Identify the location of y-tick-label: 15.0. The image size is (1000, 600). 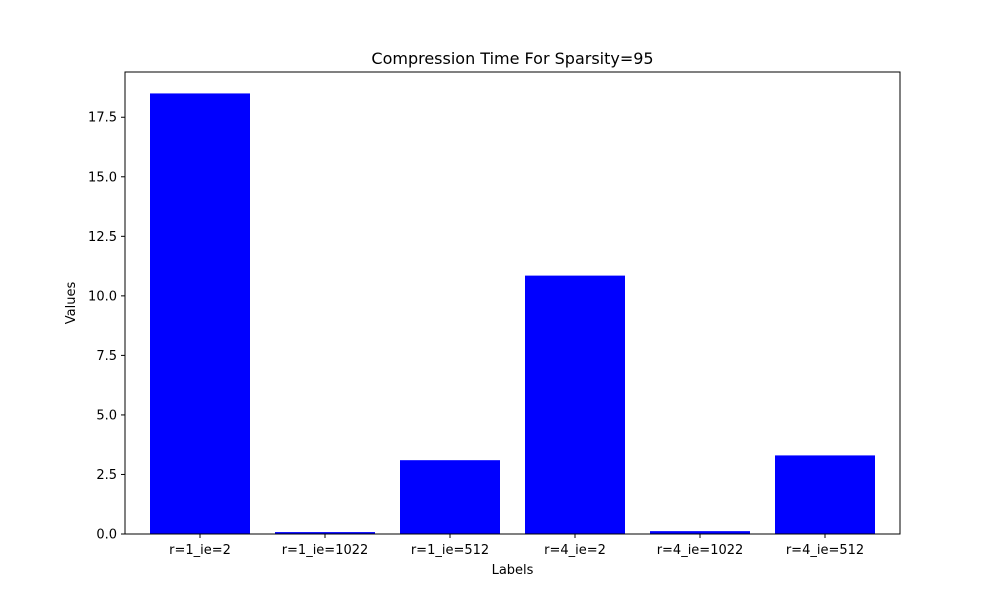
(102, 177).